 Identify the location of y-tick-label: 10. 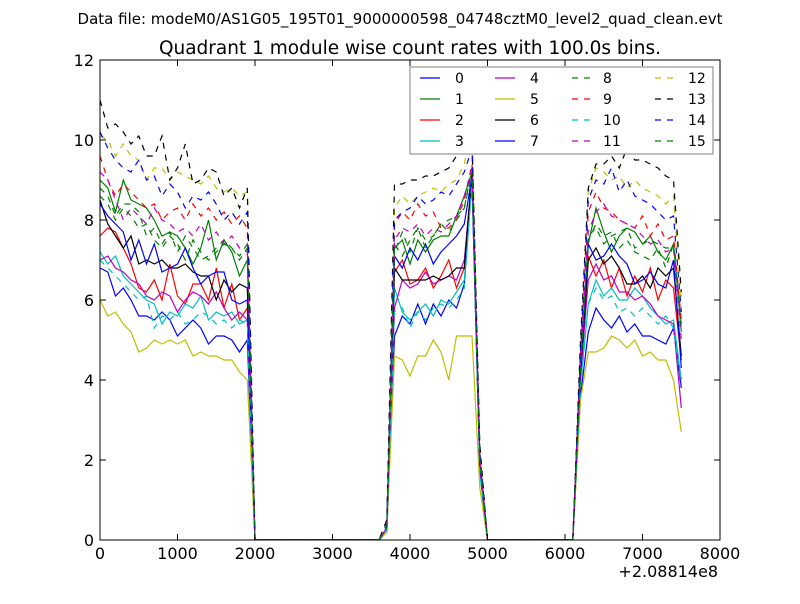
(84, 140).